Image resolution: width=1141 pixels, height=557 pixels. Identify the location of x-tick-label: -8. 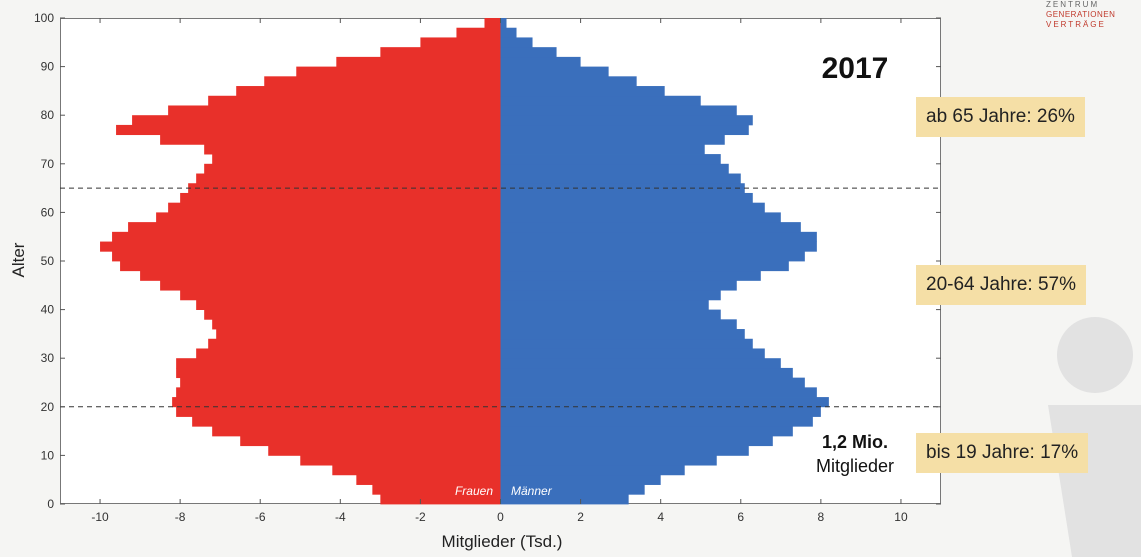
(180, 517).